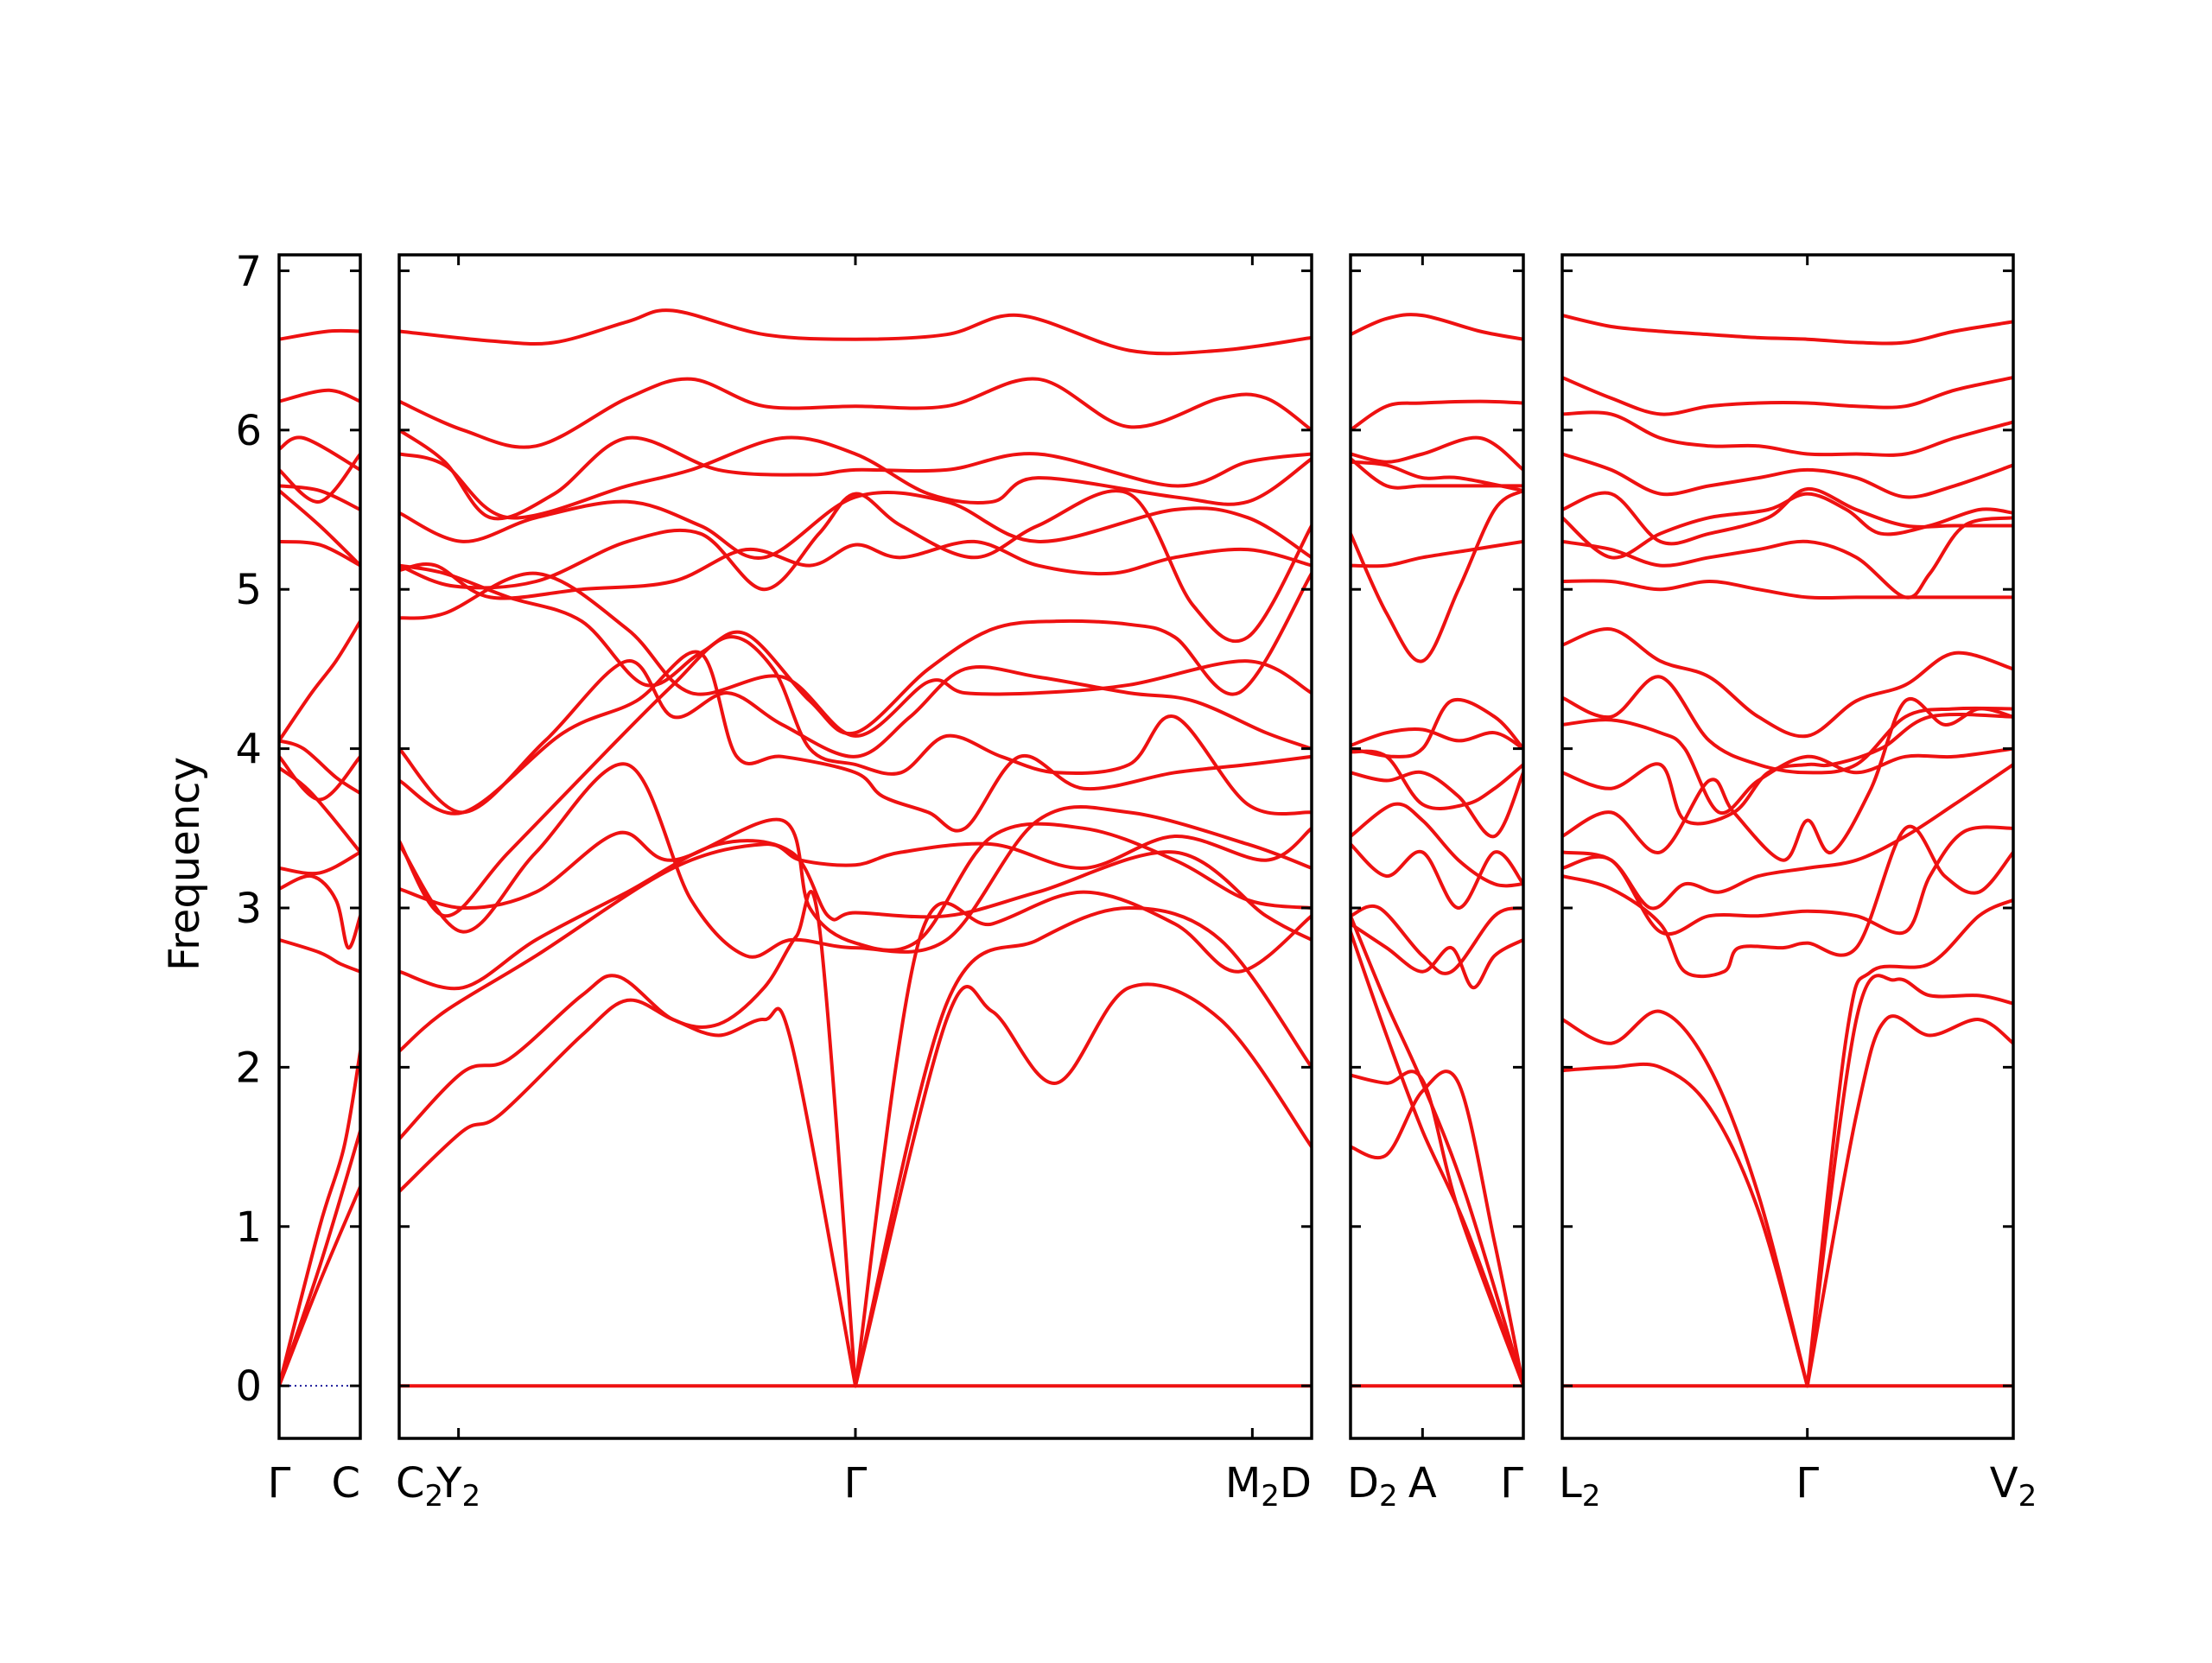  Describe the element at coordinates (248, 1228) in the screenshot. I see `y-tick-label: 1` at that location.